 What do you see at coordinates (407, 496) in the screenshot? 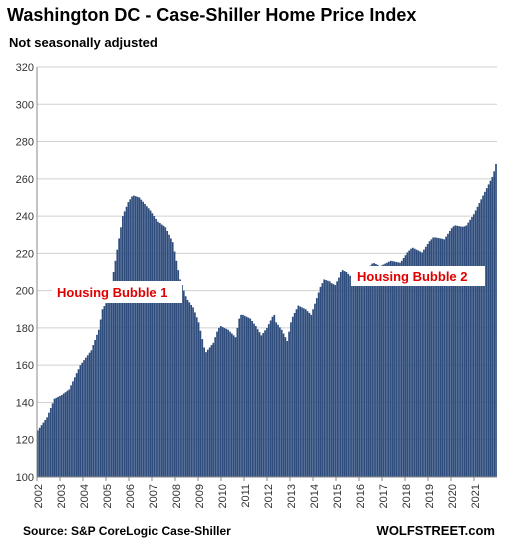
I see `x-tick-label: 2018` at bounding box center [407, 496].